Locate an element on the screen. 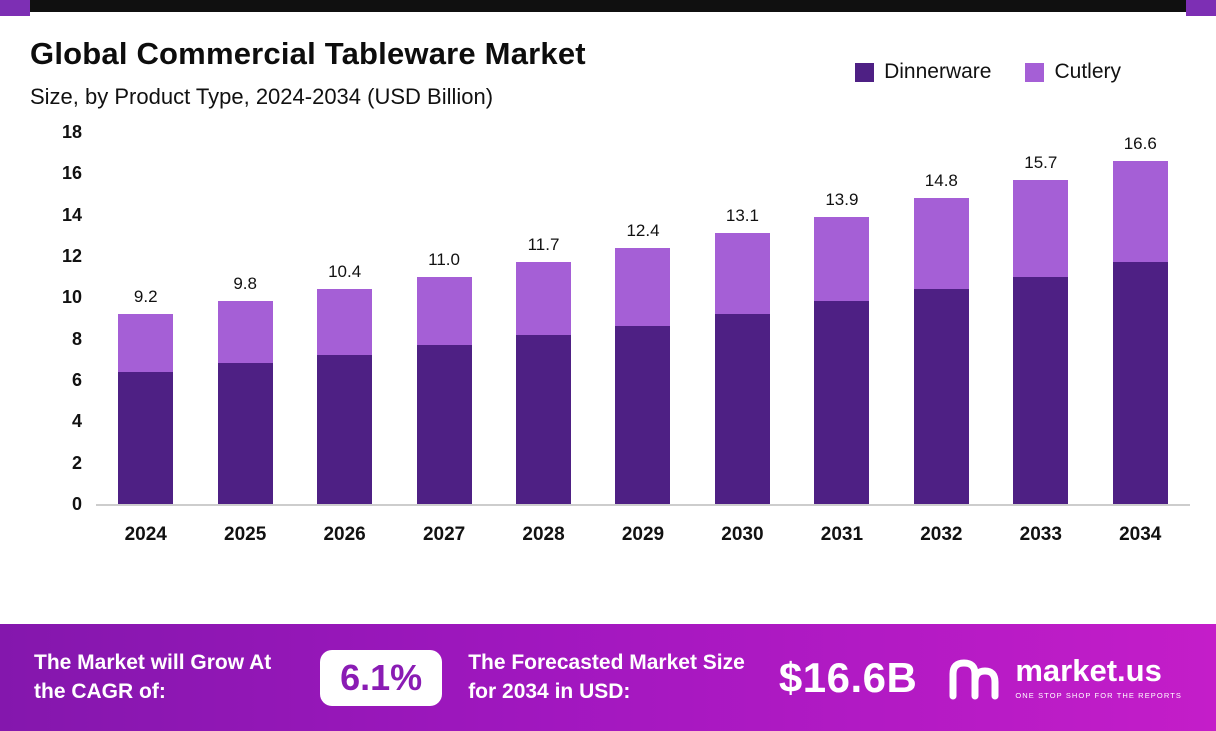 The width and height of the screenshot is (1216, 731). x-axis-label: 2024 is located at coordinates (145, 534).